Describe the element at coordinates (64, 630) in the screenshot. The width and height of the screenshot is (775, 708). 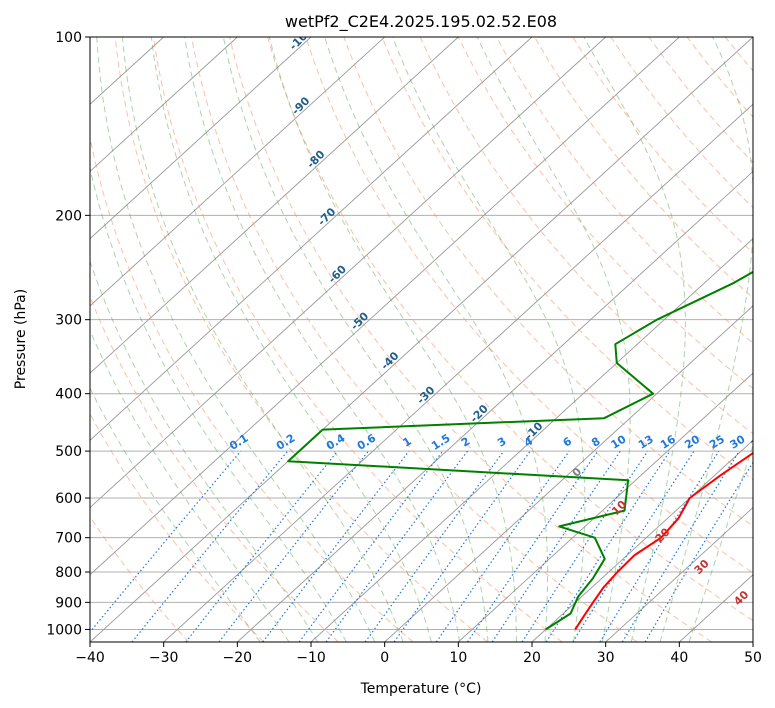
I see `y-tick-label: 1000` at that location.